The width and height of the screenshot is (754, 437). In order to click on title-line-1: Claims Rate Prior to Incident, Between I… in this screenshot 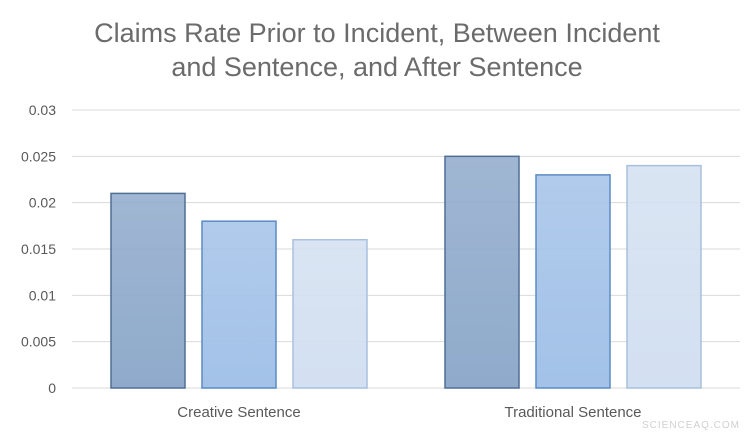, I will do `click(377, 33)`.